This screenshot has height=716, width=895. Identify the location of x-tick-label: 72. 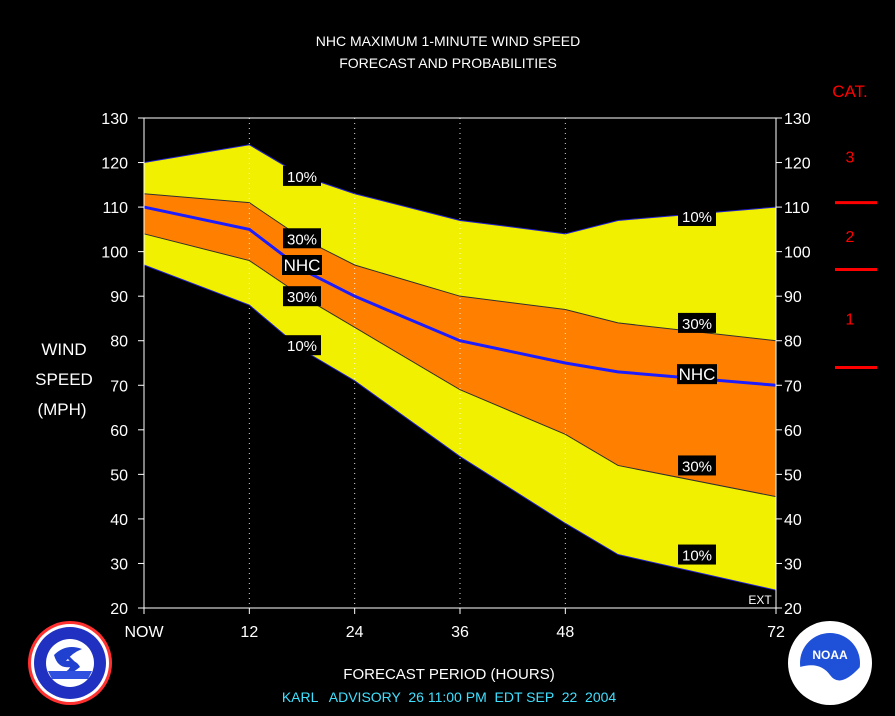
(776, 632).